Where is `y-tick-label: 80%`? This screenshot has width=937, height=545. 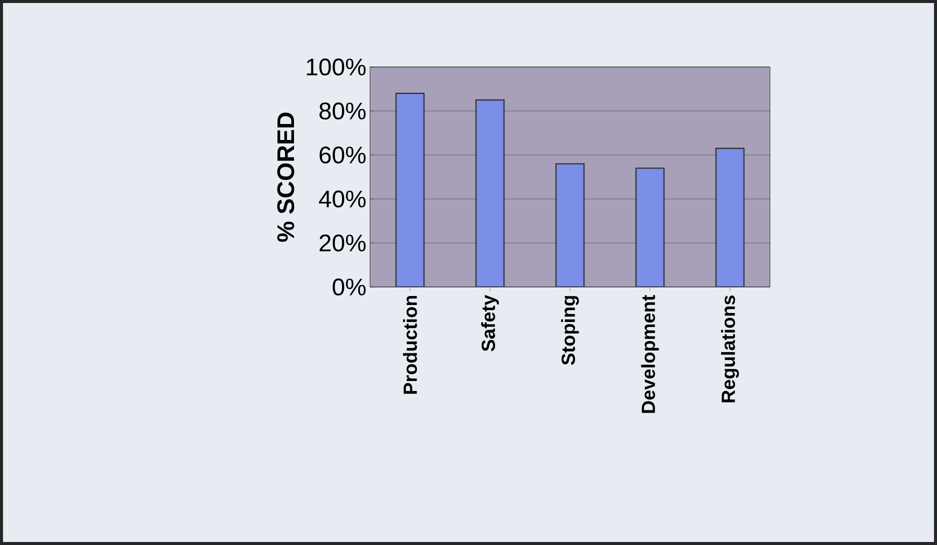 y-tick-label: 80% is located at coordinates (342, 111).